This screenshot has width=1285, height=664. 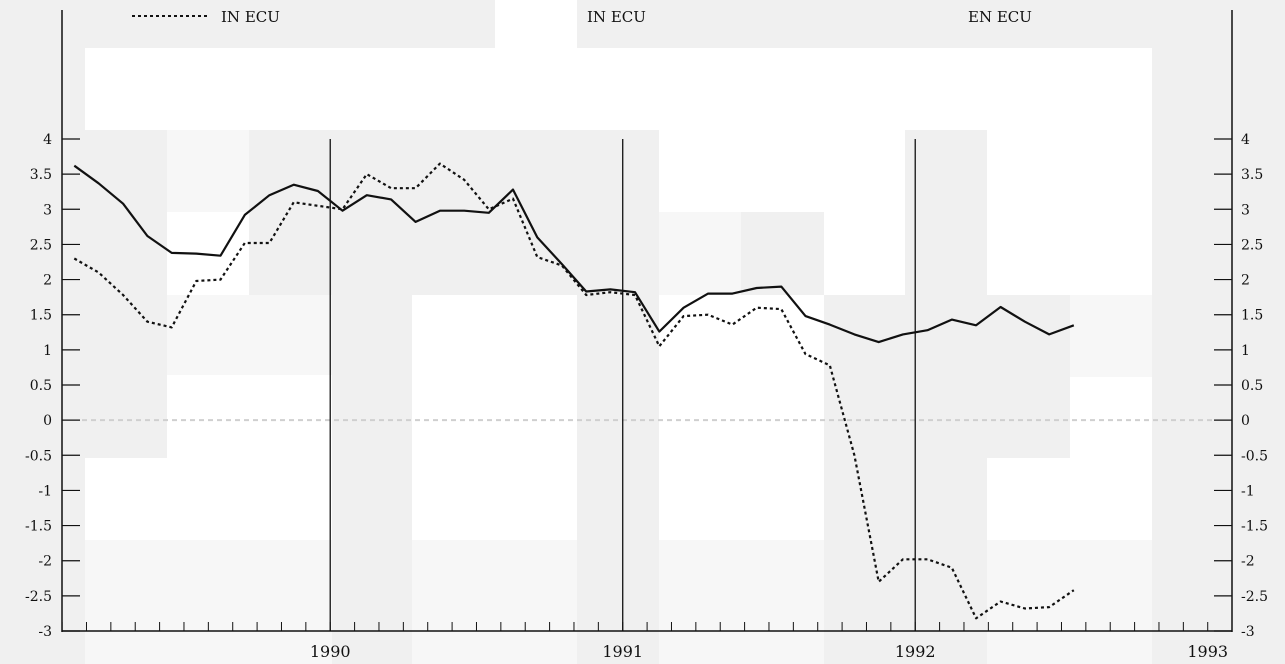 What do you see at coordinates (1245, 210) in the screenshot?
I see `y-tick-label-right: 3` at bounding box center [1245, 210].